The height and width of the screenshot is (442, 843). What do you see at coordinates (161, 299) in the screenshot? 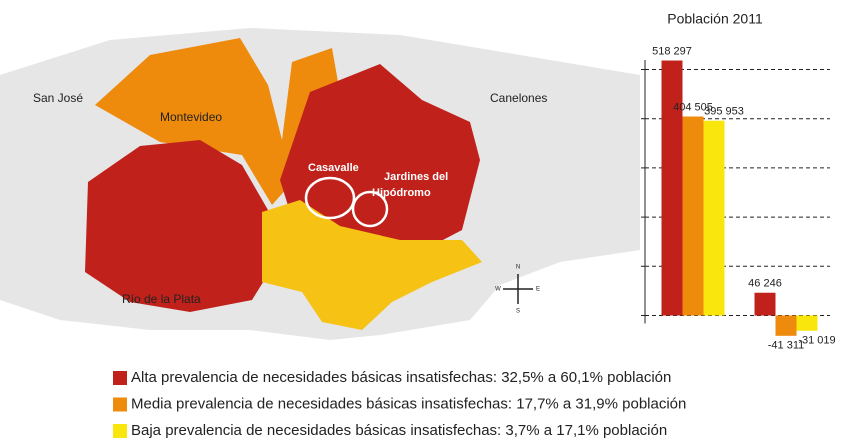
I see `map-label: Río de la Plata` at bounding box center [161, 299].